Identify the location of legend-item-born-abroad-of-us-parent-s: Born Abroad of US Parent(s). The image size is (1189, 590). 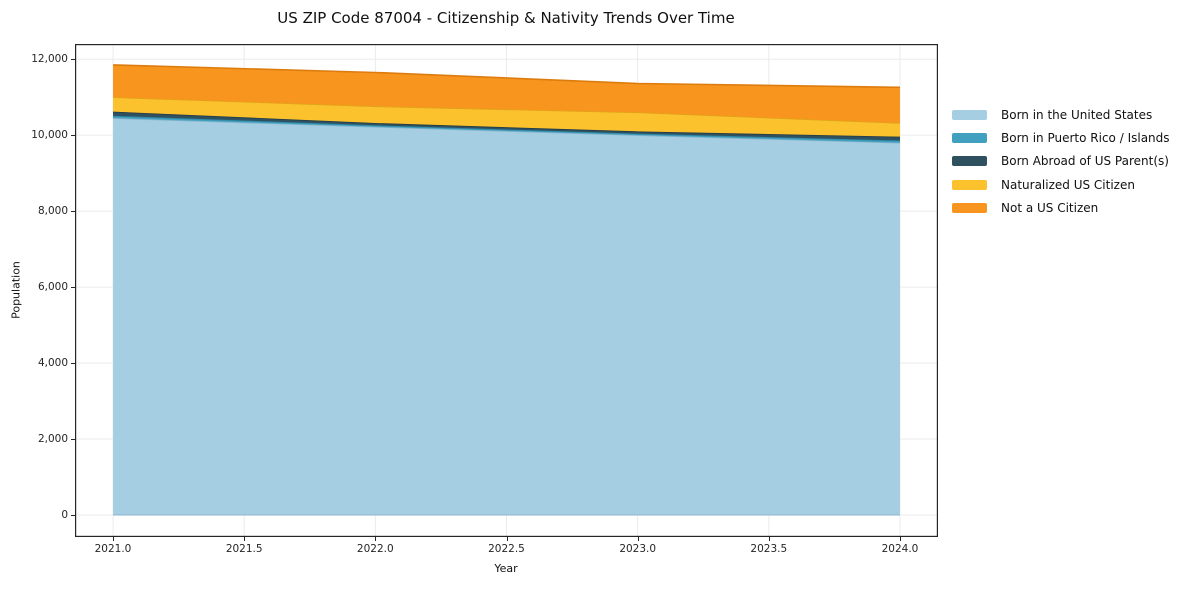
(1061, 161).